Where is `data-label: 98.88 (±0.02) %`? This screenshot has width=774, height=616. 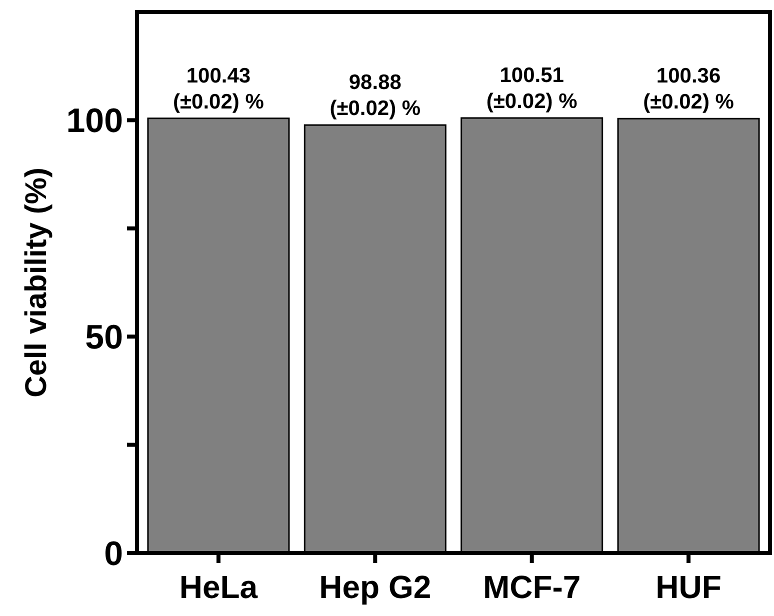
data-label: 98.88 (±0.02) % is located at coordinates (375, 95).